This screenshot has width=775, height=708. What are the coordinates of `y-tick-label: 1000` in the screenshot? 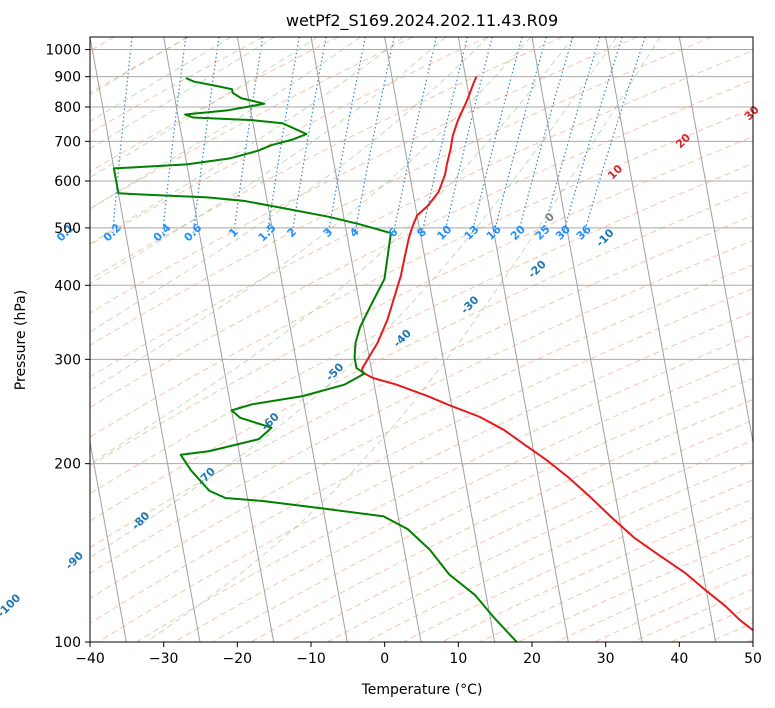 It's located at (63, 51).